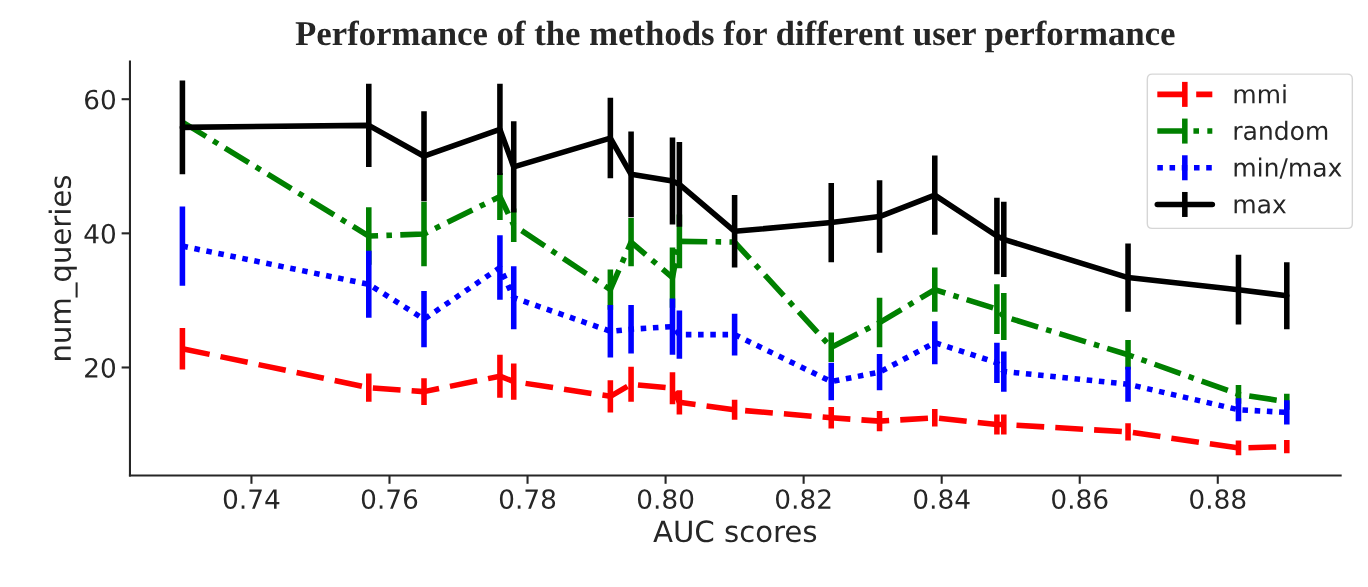 The height and width of the screenshot is (587, 1368). Describe the element at coordinates (665, 499) in the screenshot. I see `x-tick-label: 0.80` at that location.